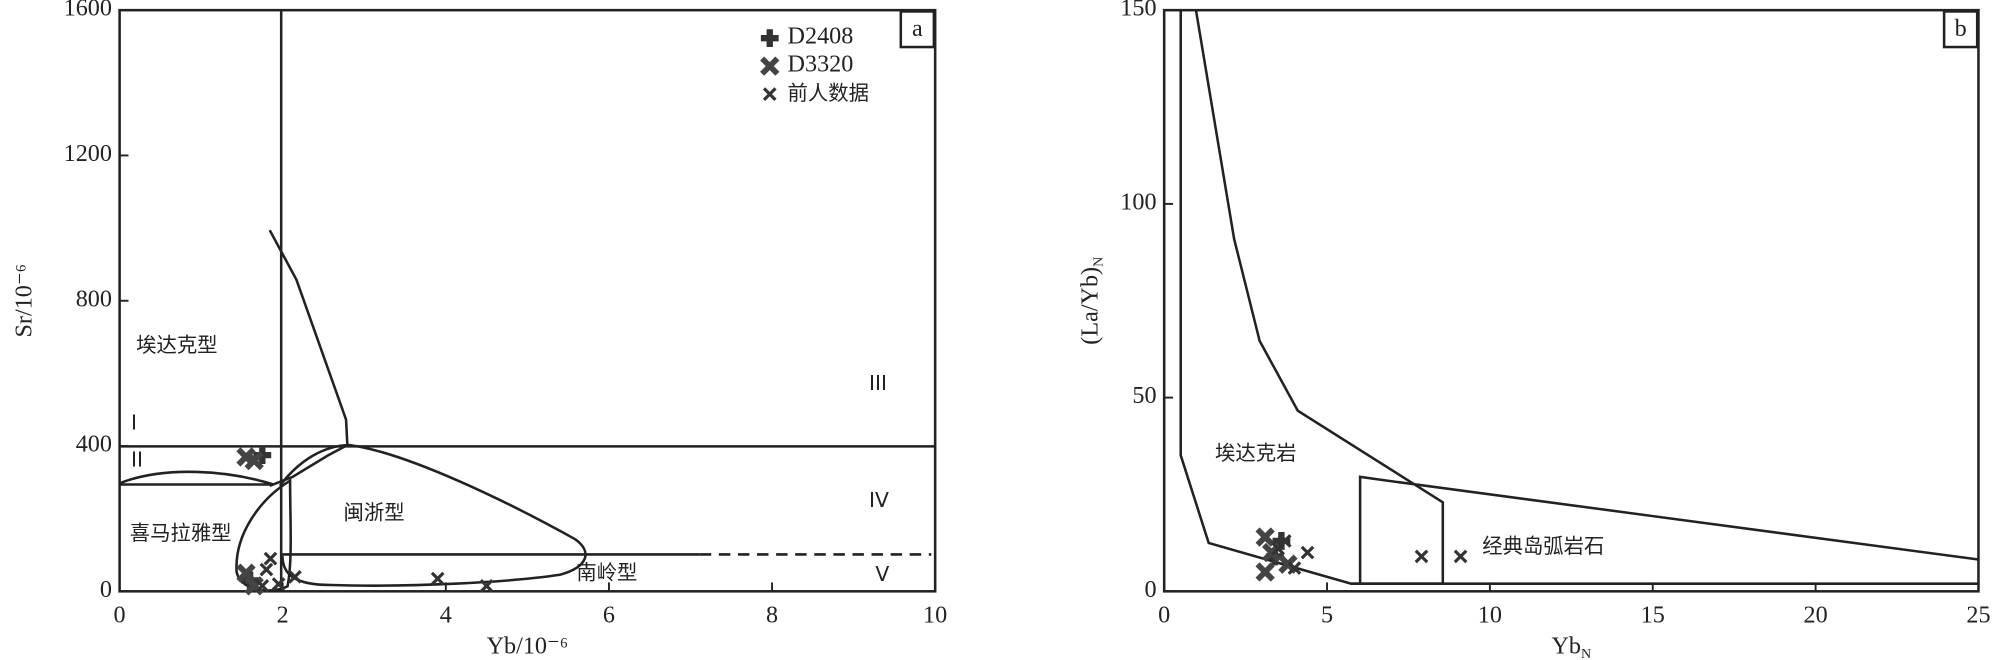 The width and height of the screenshot is (1995, 660). What do you see at coordinates (1327, 614) in the screenshot?
I see `x-tick-label: 5` at bounding box center [1327, 614].